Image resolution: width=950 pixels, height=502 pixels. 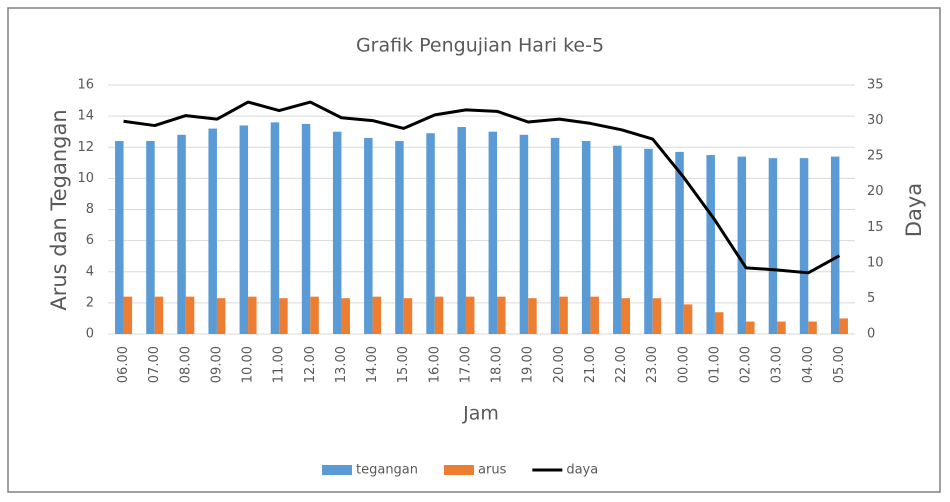 What do you see at coordinates (480, 46) in the screenshot?
I see `chart-title: Grafik Pengujian Hari ke-5` at bounding box center [480, 46].